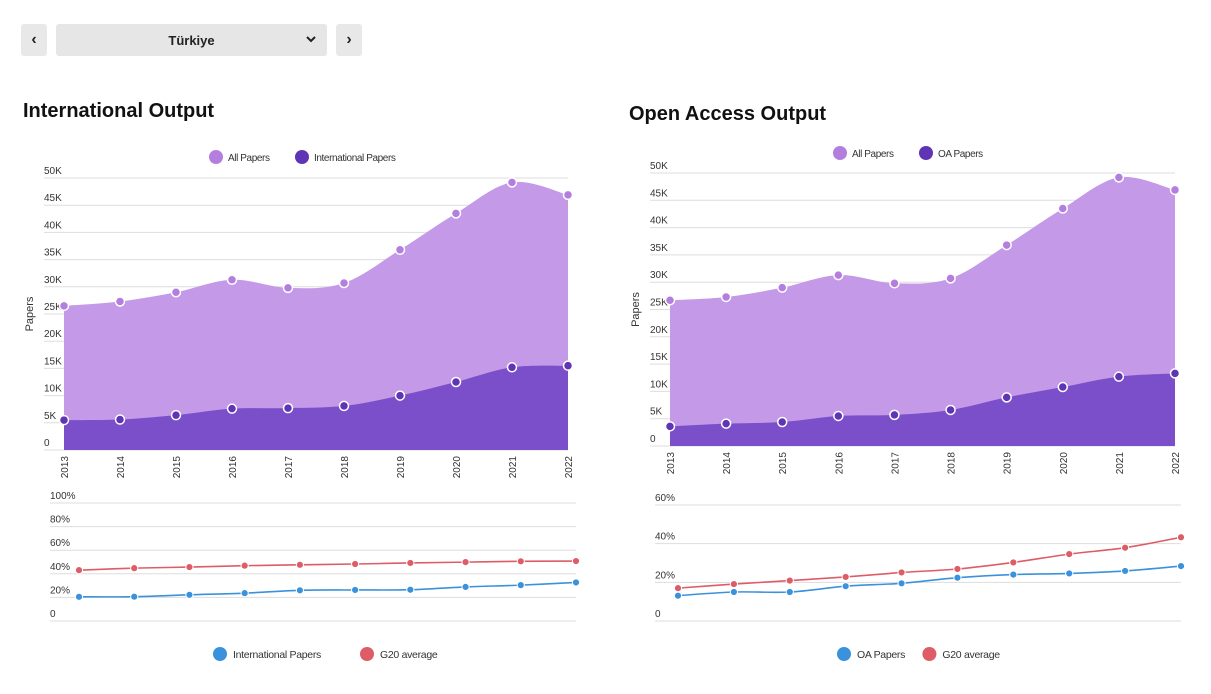  What do you see at coordinates (53, 198) in the screenshot?
I see `intl-area-y-tick-label: 45K` at bounding box center [53, 198].